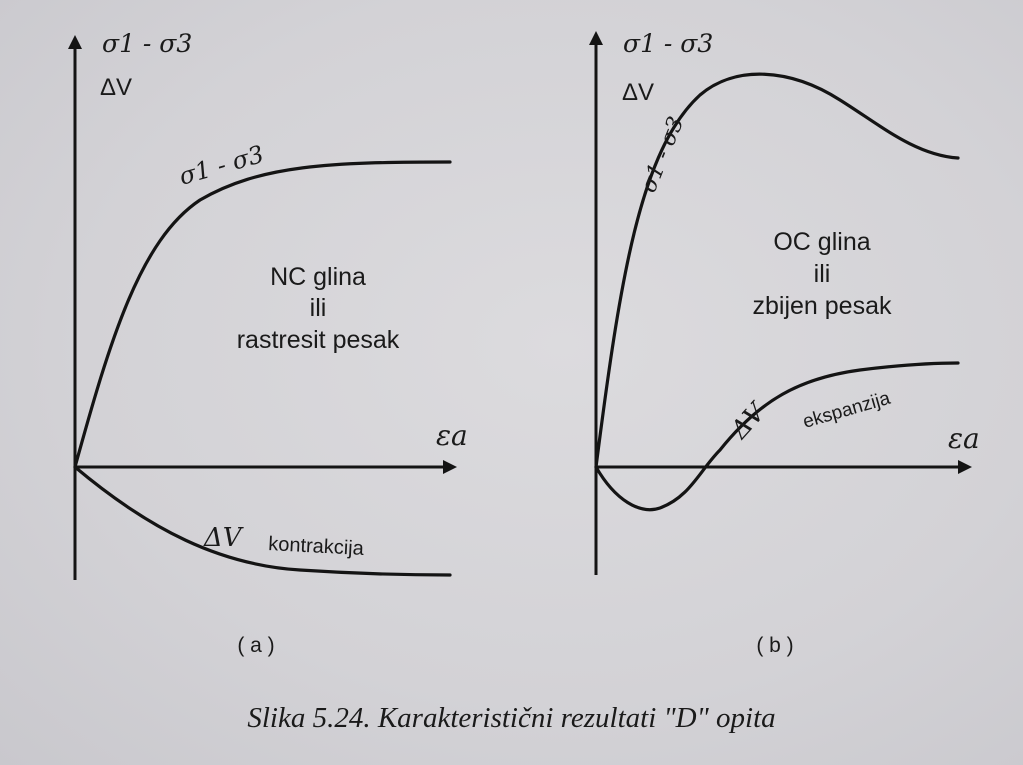 Image resolution: width=1023 pixels, height=765 pixels. I want to click on panel-b-volume-behavior: ekspanzija, so click(847, 410).